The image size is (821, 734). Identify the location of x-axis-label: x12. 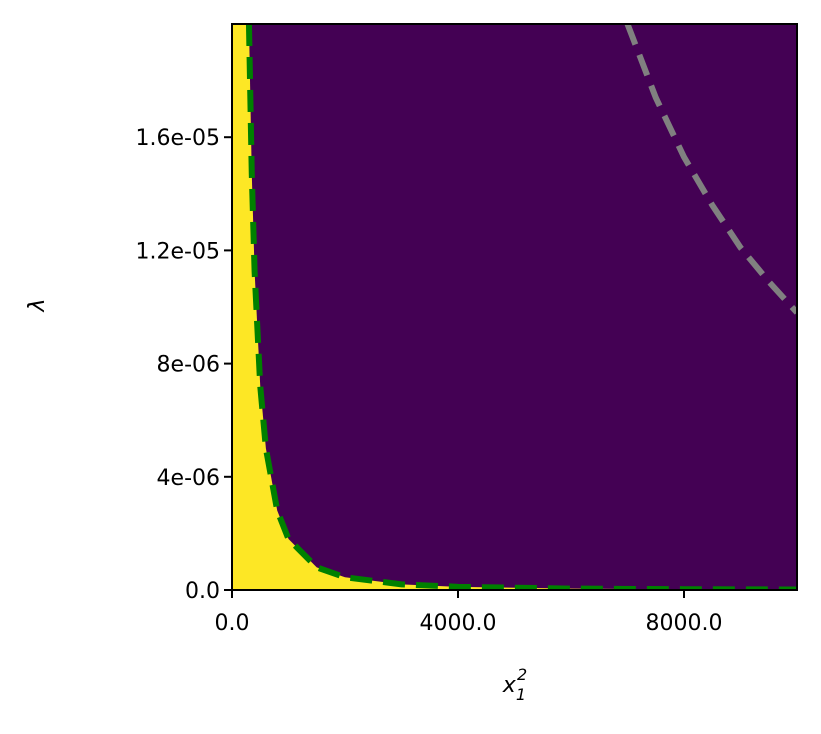
(514, 684).